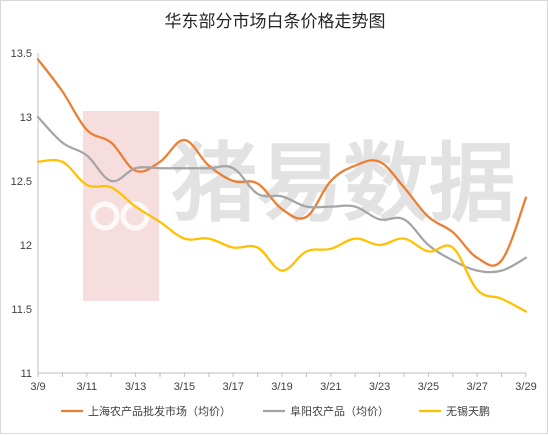 This screenshot has width=548, height=435. I want to click on pig-logo-icon, so click(121, 206).